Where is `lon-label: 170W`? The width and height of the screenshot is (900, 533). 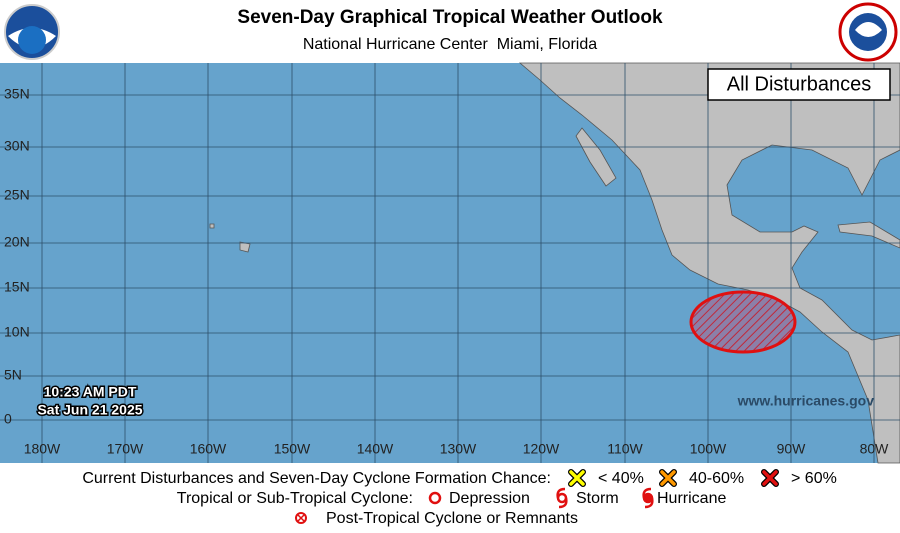 lon-label: 170W is located at coordinates (125, 449).